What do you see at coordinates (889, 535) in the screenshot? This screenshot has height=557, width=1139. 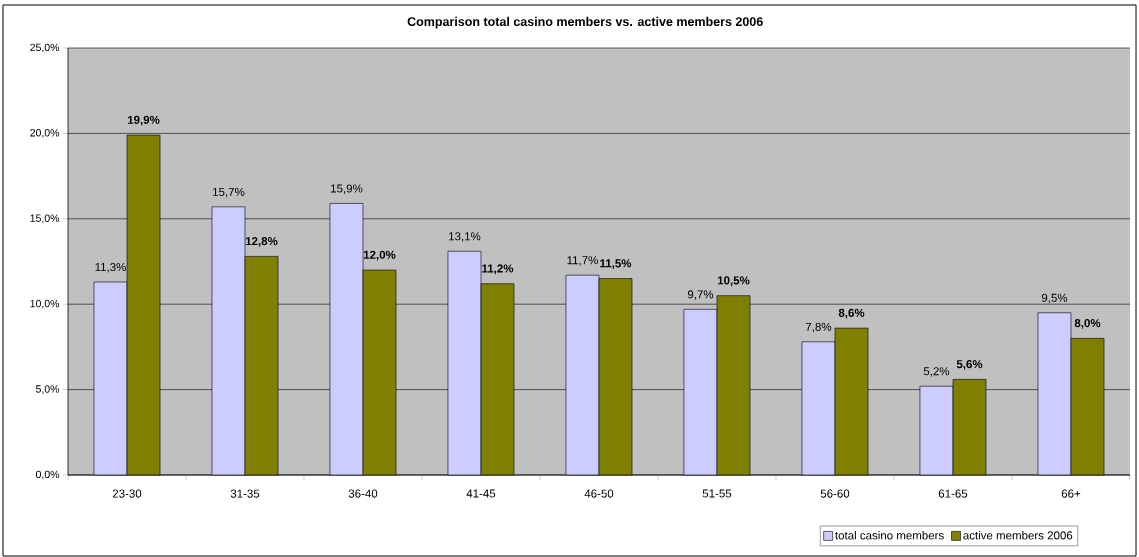 I see `legend-label: total casino members` at bounding box center [889, 535].